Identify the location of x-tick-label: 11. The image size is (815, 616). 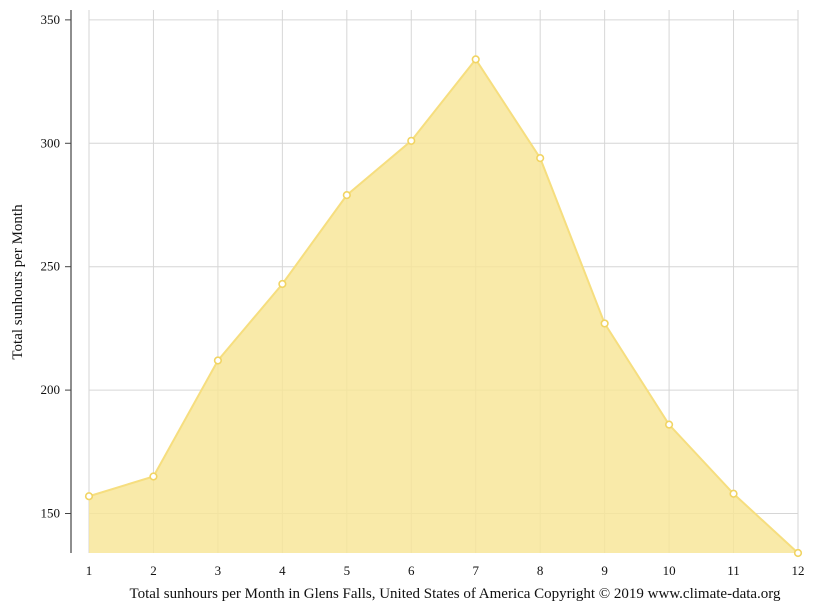
(733, 570).